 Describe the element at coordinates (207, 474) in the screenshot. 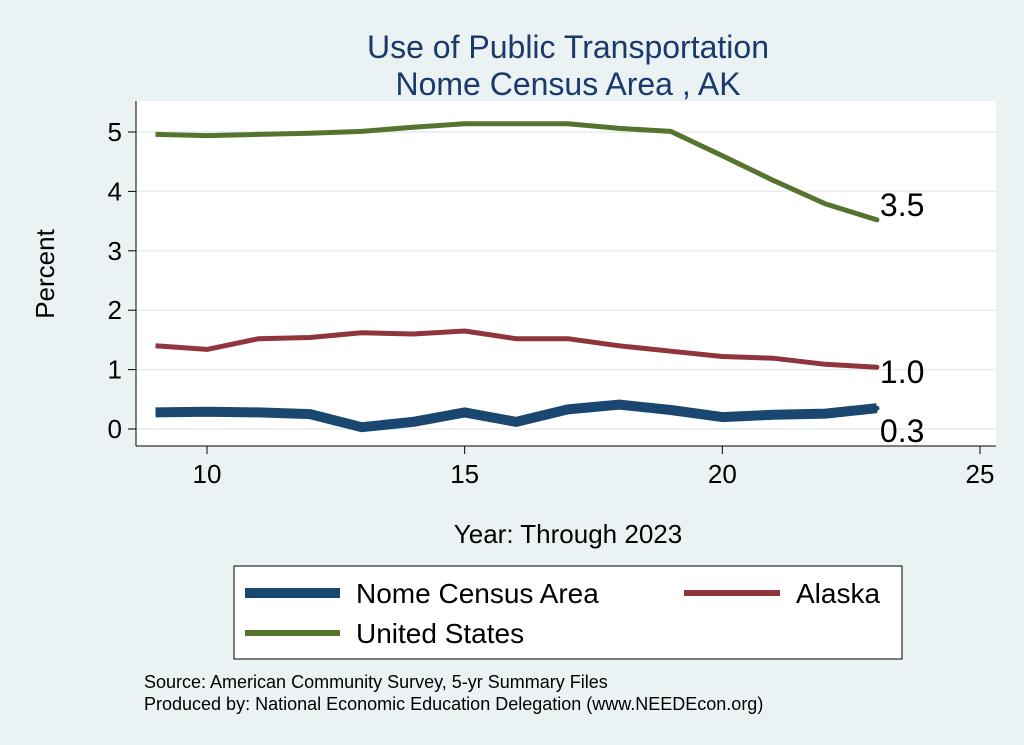

I see `x-tick-label-10: 10` at that location.